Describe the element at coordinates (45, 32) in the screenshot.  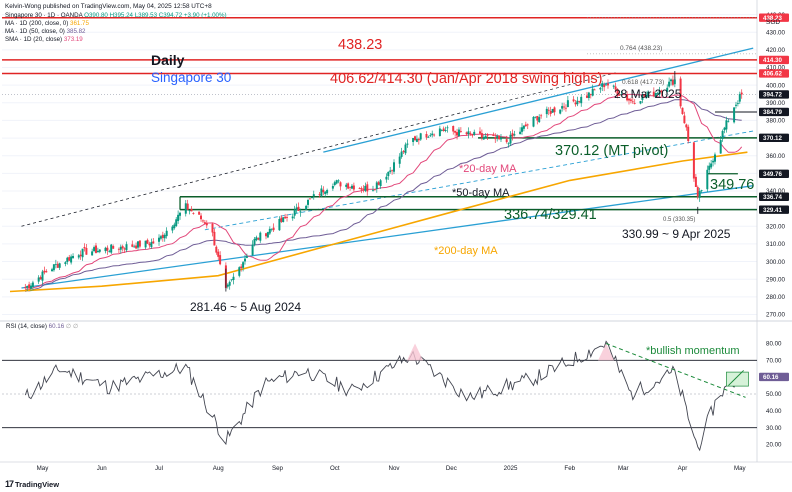
I see `ma50-legend: MA · 1D (50, close, 0) 385.82` at that location.